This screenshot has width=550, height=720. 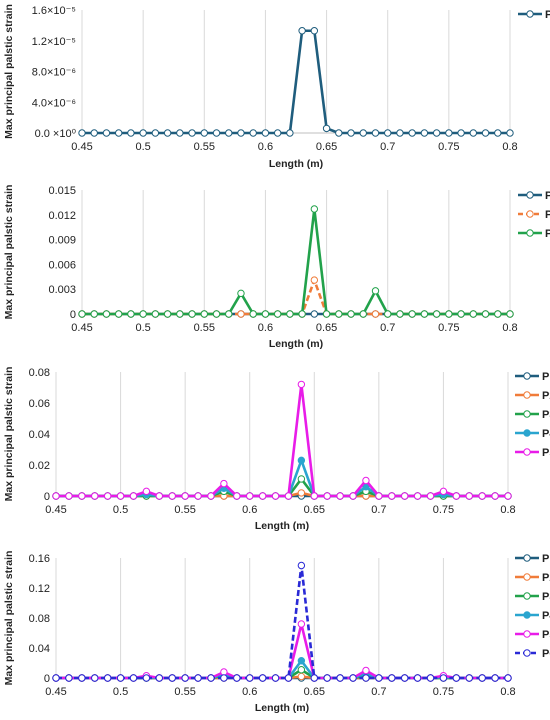 I want to click on x-tick-label: 0.7, so click(x=387, y=328).